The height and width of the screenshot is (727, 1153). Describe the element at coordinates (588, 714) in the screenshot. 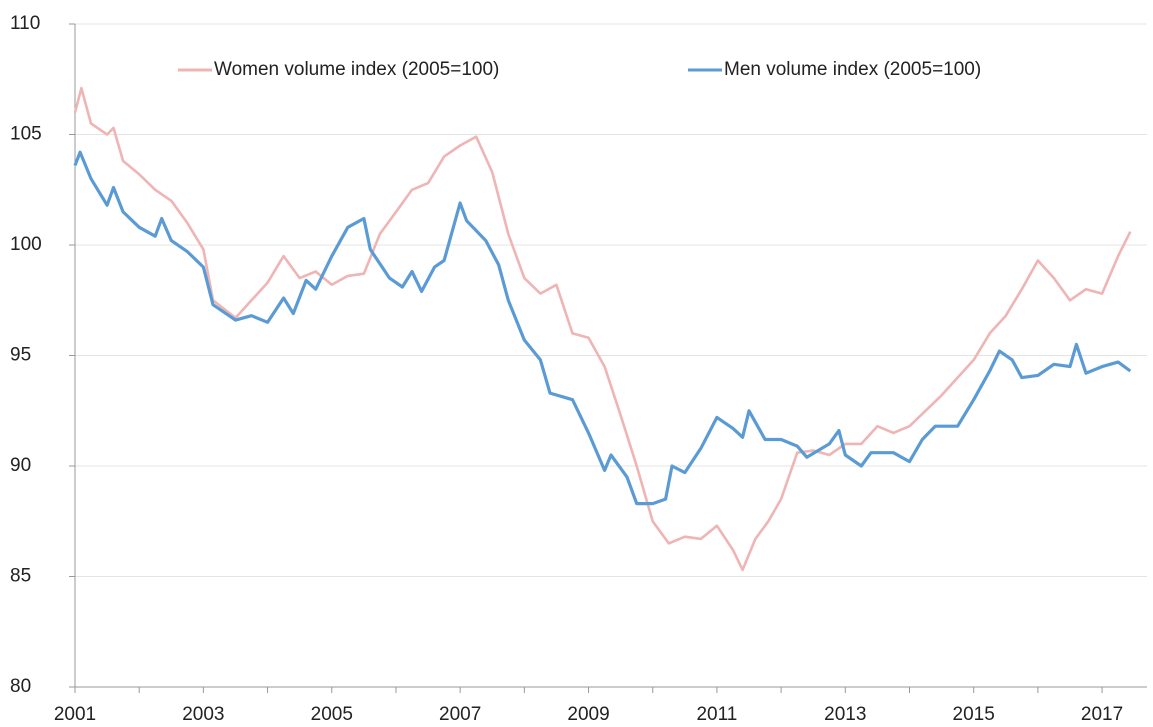

I see `x-tick-label: 2009` at that location.